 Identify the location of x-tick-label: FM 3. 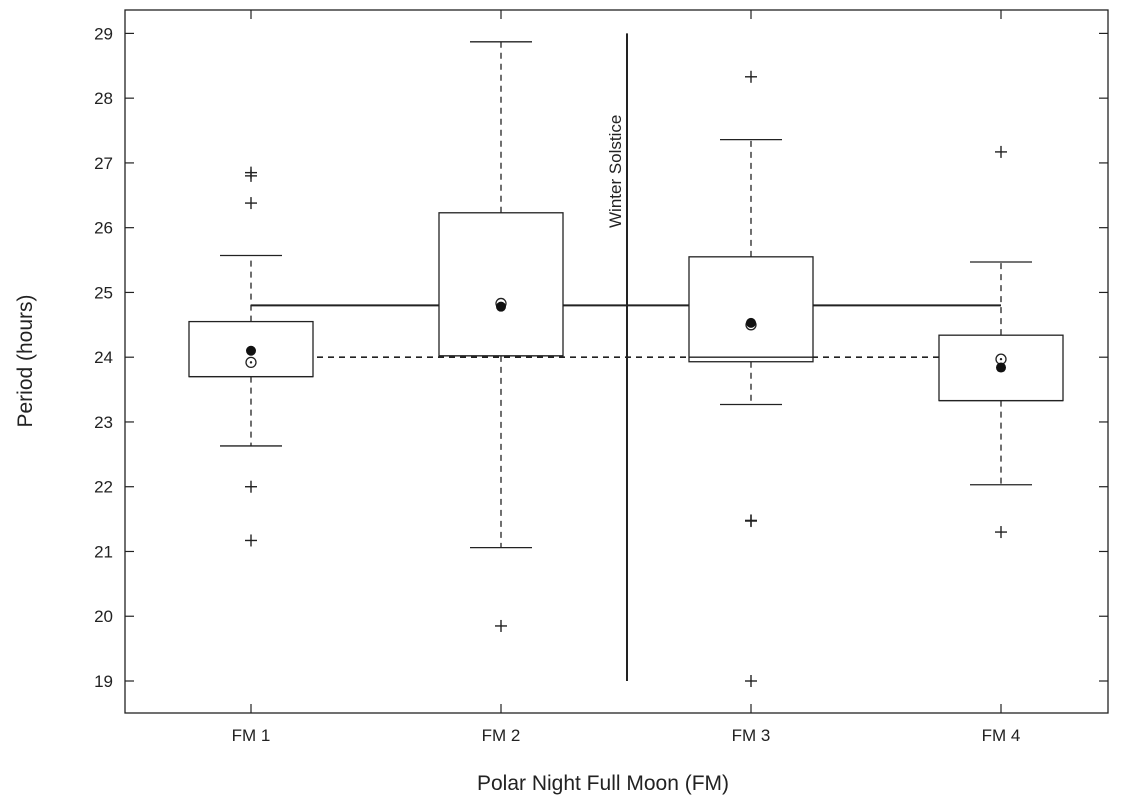
(751, 735).